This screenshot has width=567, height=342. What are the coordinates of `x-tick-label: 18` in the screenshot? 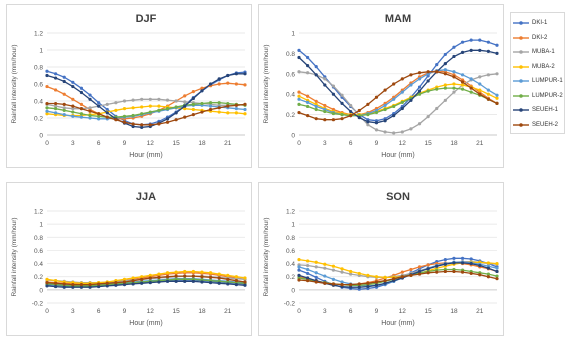 It's located at (454, 143).